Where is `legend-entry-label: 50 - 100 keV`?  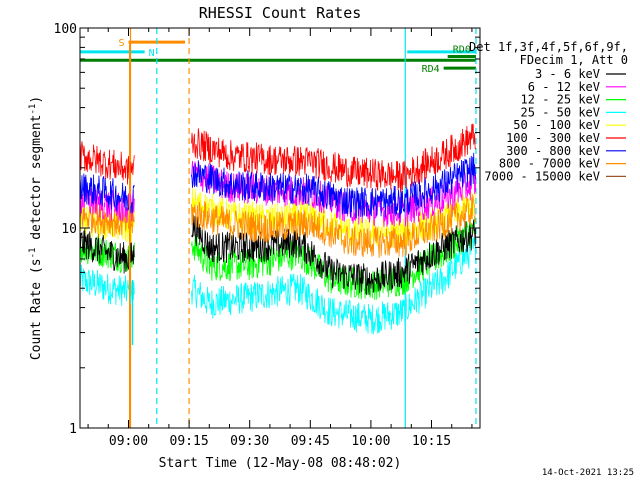 legend-entry-label: 50 - 100 keV is located at coordinates (556, 125).